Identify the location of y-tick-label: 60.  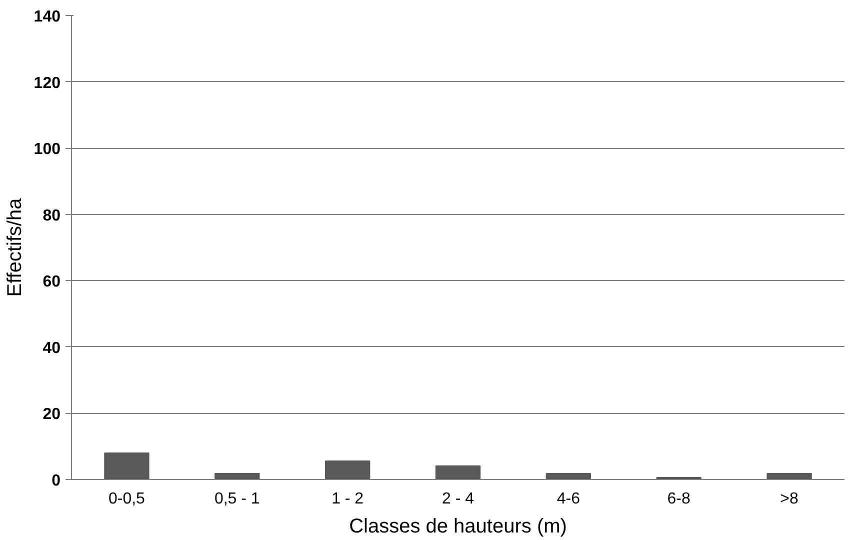
(51, 282).